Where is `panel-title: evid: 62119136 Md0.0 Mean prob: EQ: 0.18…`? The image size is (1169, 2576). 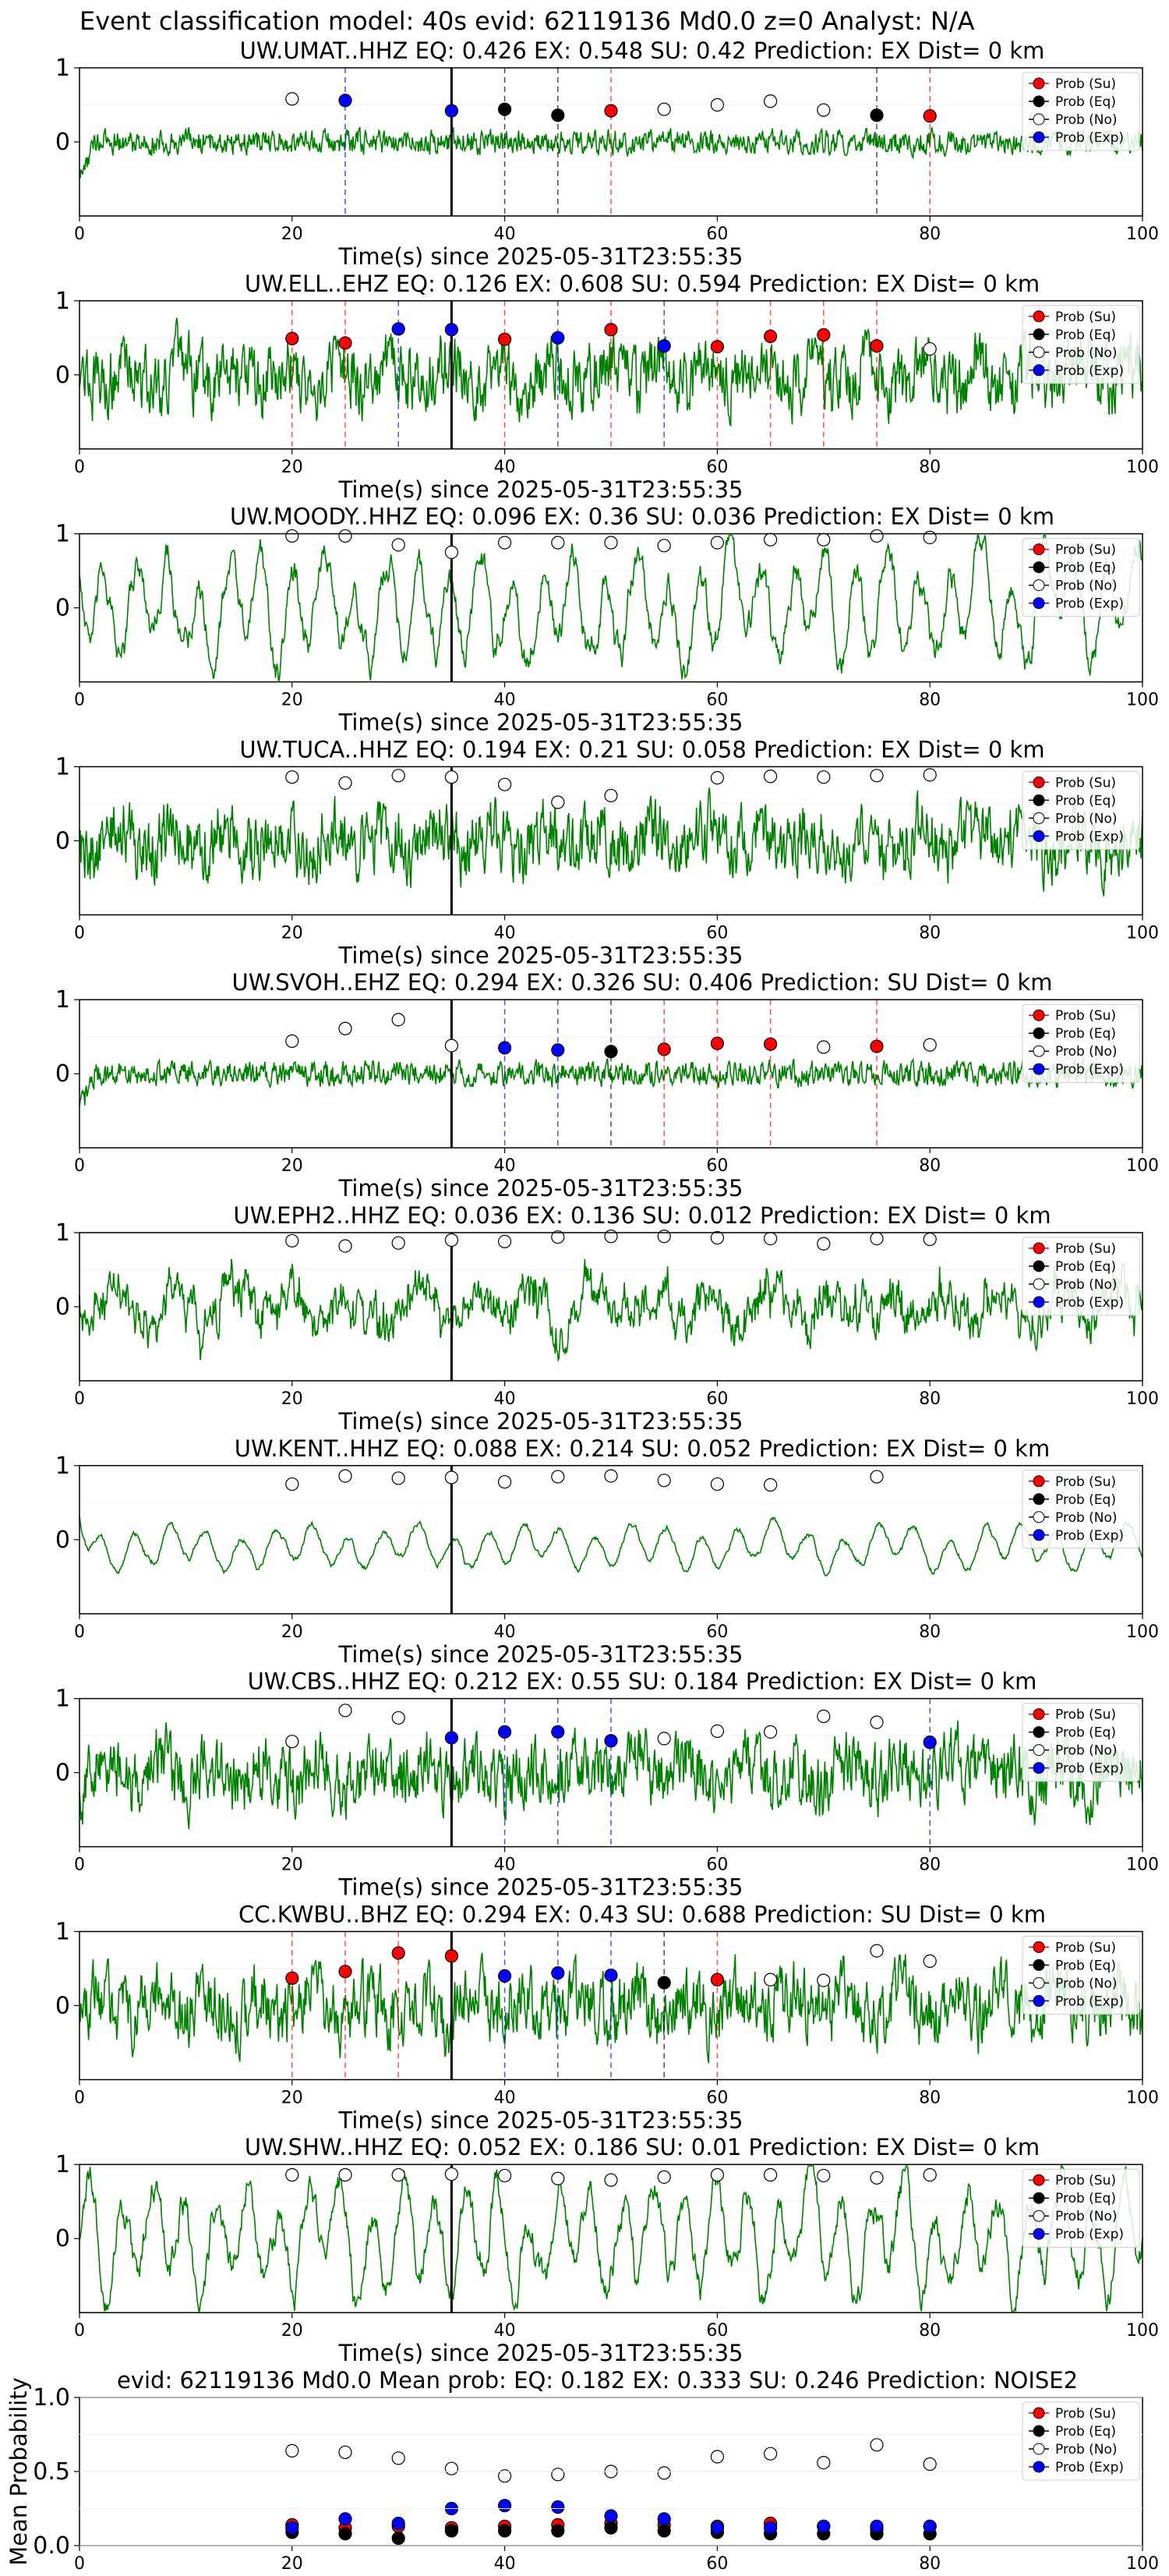
panel-title: evid: 62119136 Md0.0 Mean prob: EQ: 0.18… is located at coordinates (597, 2380).